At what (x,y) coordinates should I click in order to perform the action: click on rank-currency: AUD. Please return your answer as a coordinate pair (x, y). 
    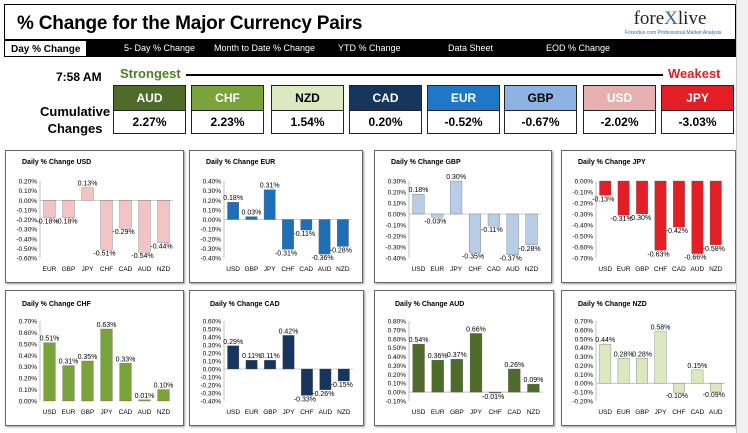
    Looking at the image, I should click on (149, 98).